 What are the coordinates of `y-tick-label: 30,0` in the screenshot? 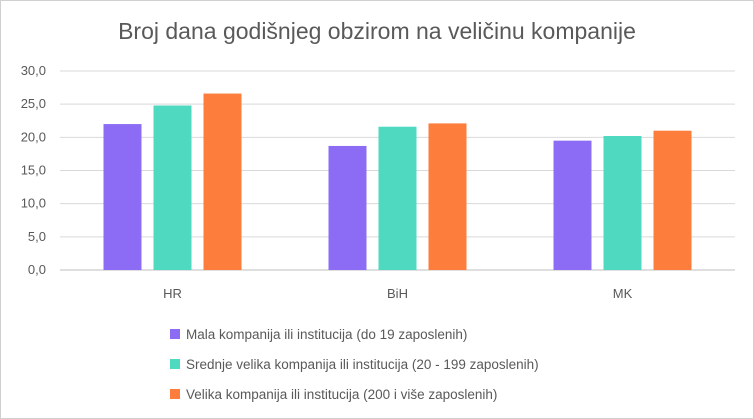 It's located at (33, 70).